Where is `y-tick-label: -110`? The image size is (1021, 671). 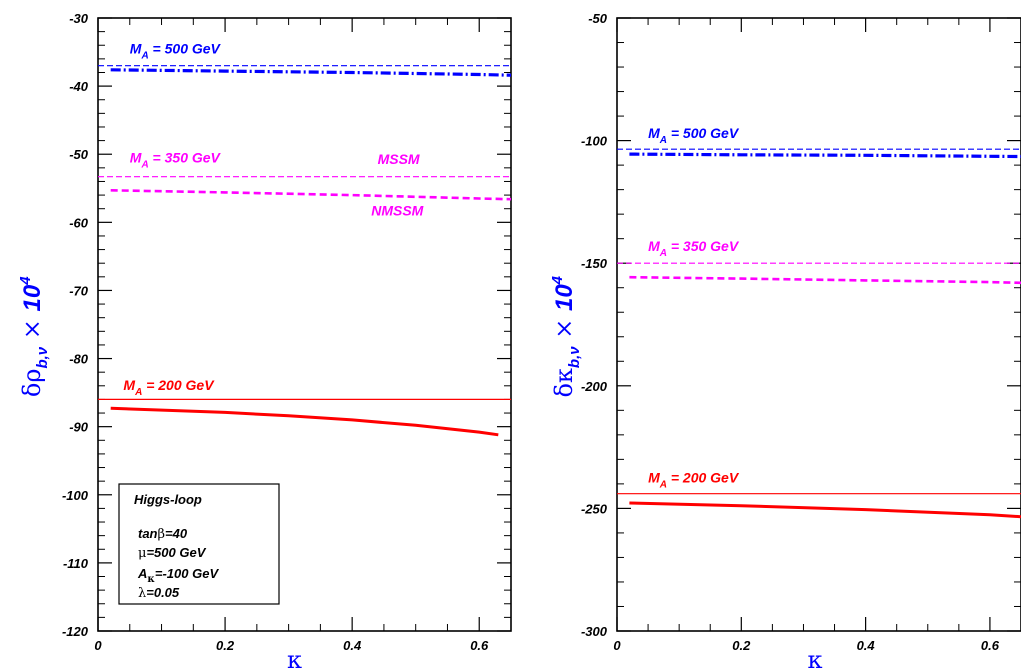 y-tick-label: -110 is located at coordinates (76, 563).